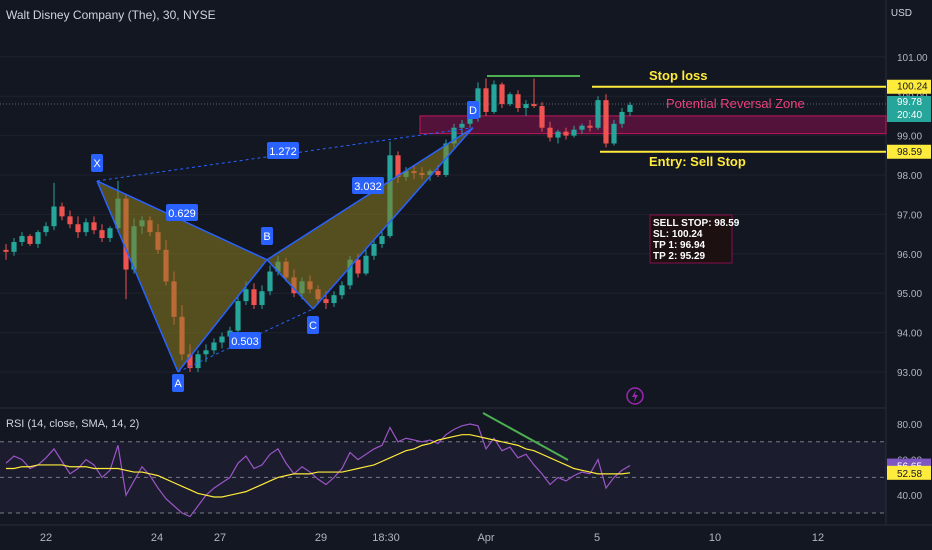 This screenshot has height=550, width=932. I want to click on last-price-tag: 99.78, so click(909, 102).